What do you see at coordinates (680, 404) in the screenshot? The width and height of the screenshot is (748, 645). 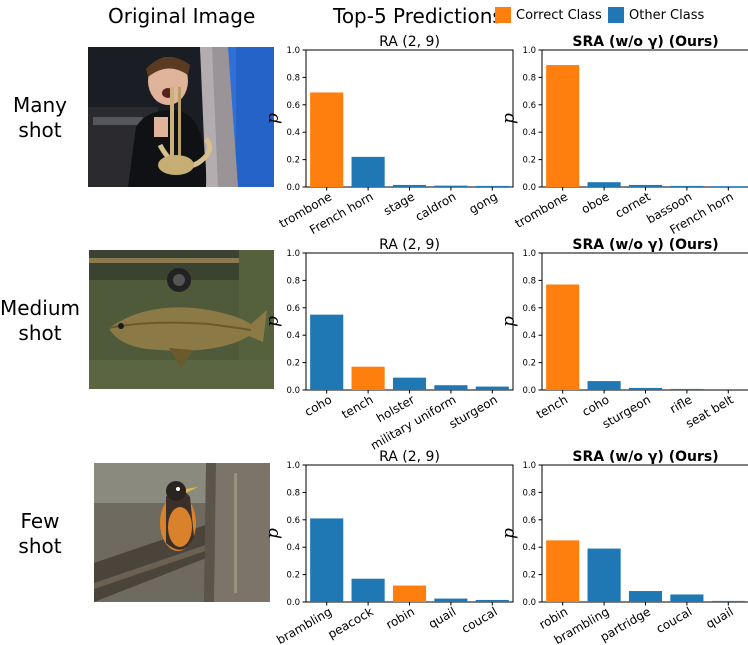 I see `chart-3-xlabel-3: rifle` at bounding box center [680, 404].